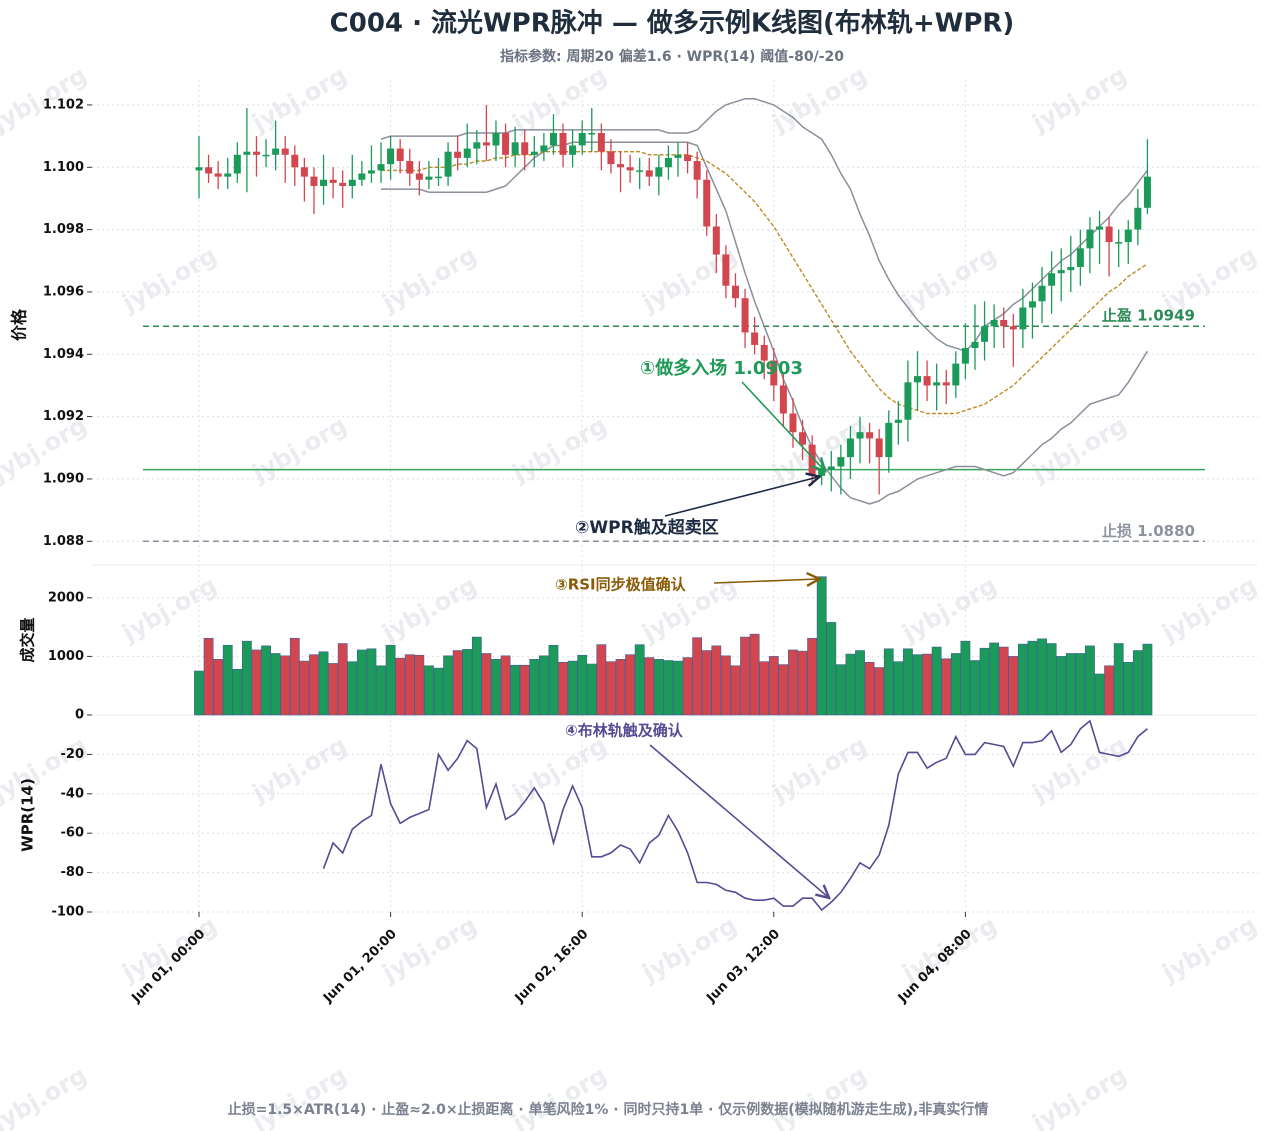 This screenshot has height=1131, width=1269. I want to click on chart-subtitle: 指标参数: 周期20 偏差1.6 · WPR(14) 阈值-80/-20, so click(672, 56).